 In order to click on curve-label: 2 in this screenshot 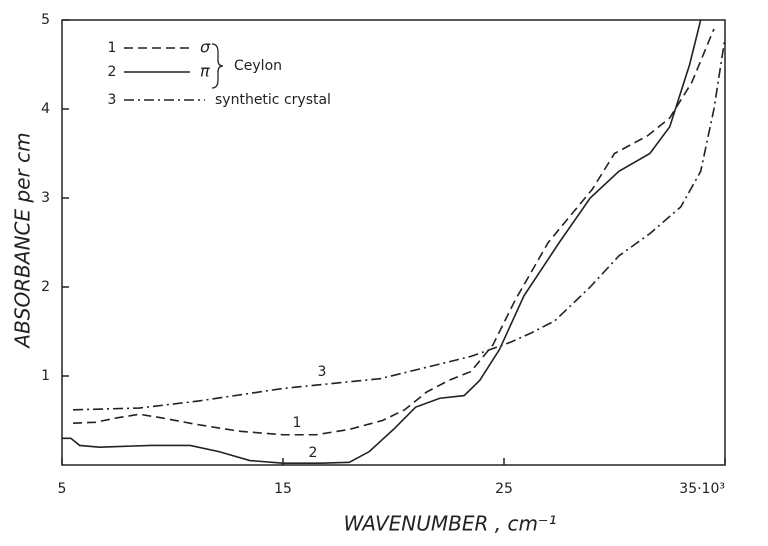, I will do `click(313, 453)`.